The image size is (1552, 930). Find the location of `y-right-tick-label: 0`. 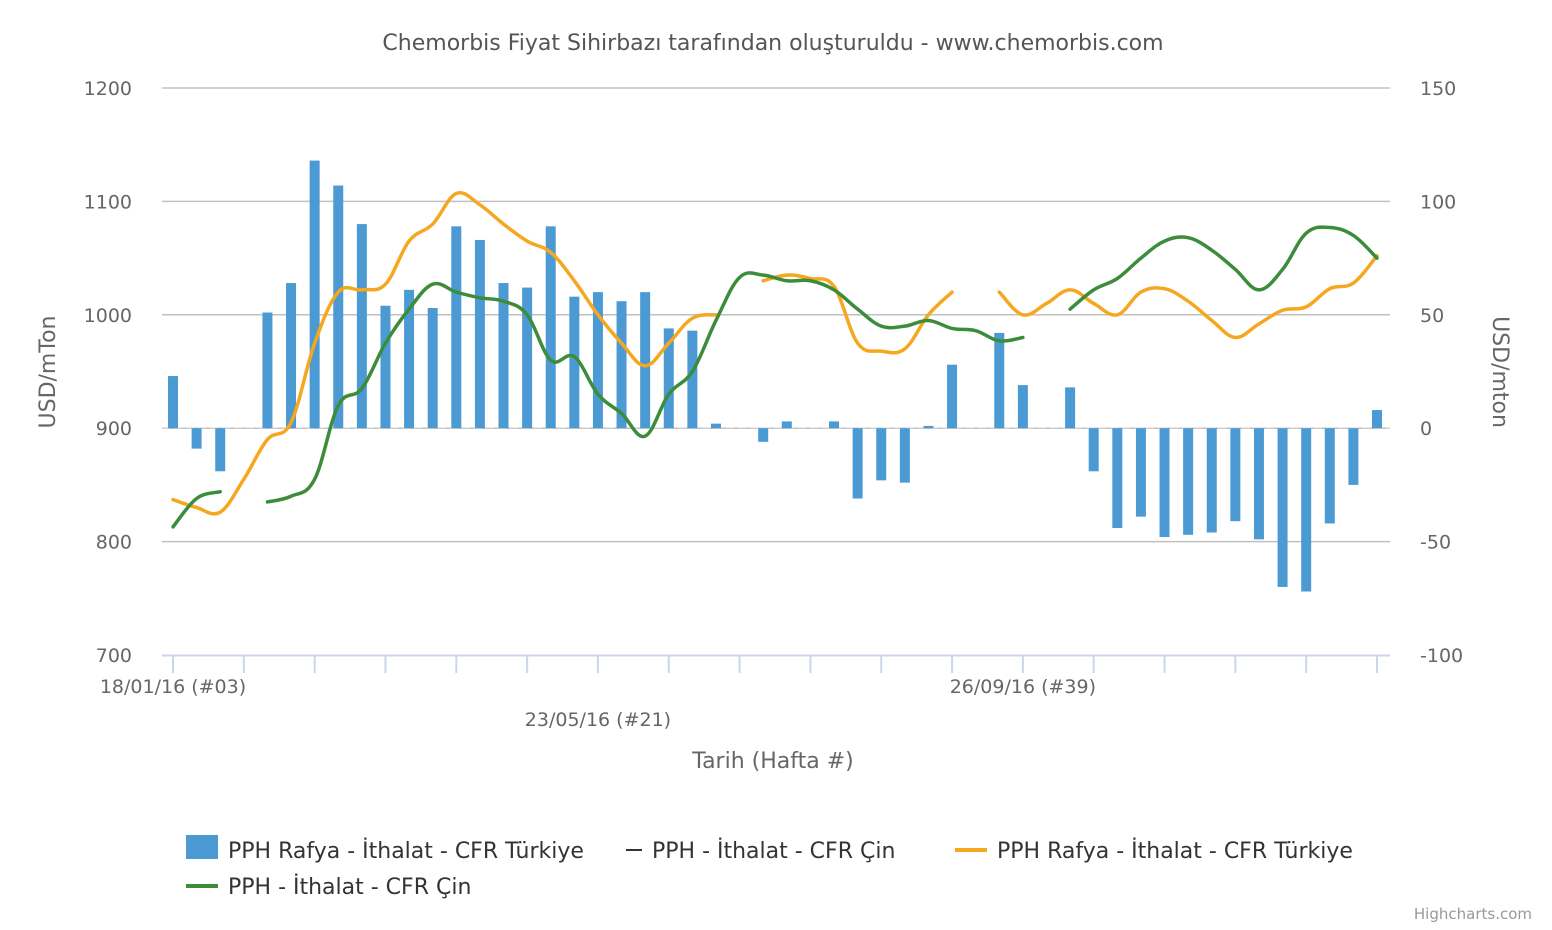

y-right-tick-label: 0 is located at coordinates (1426, 429).